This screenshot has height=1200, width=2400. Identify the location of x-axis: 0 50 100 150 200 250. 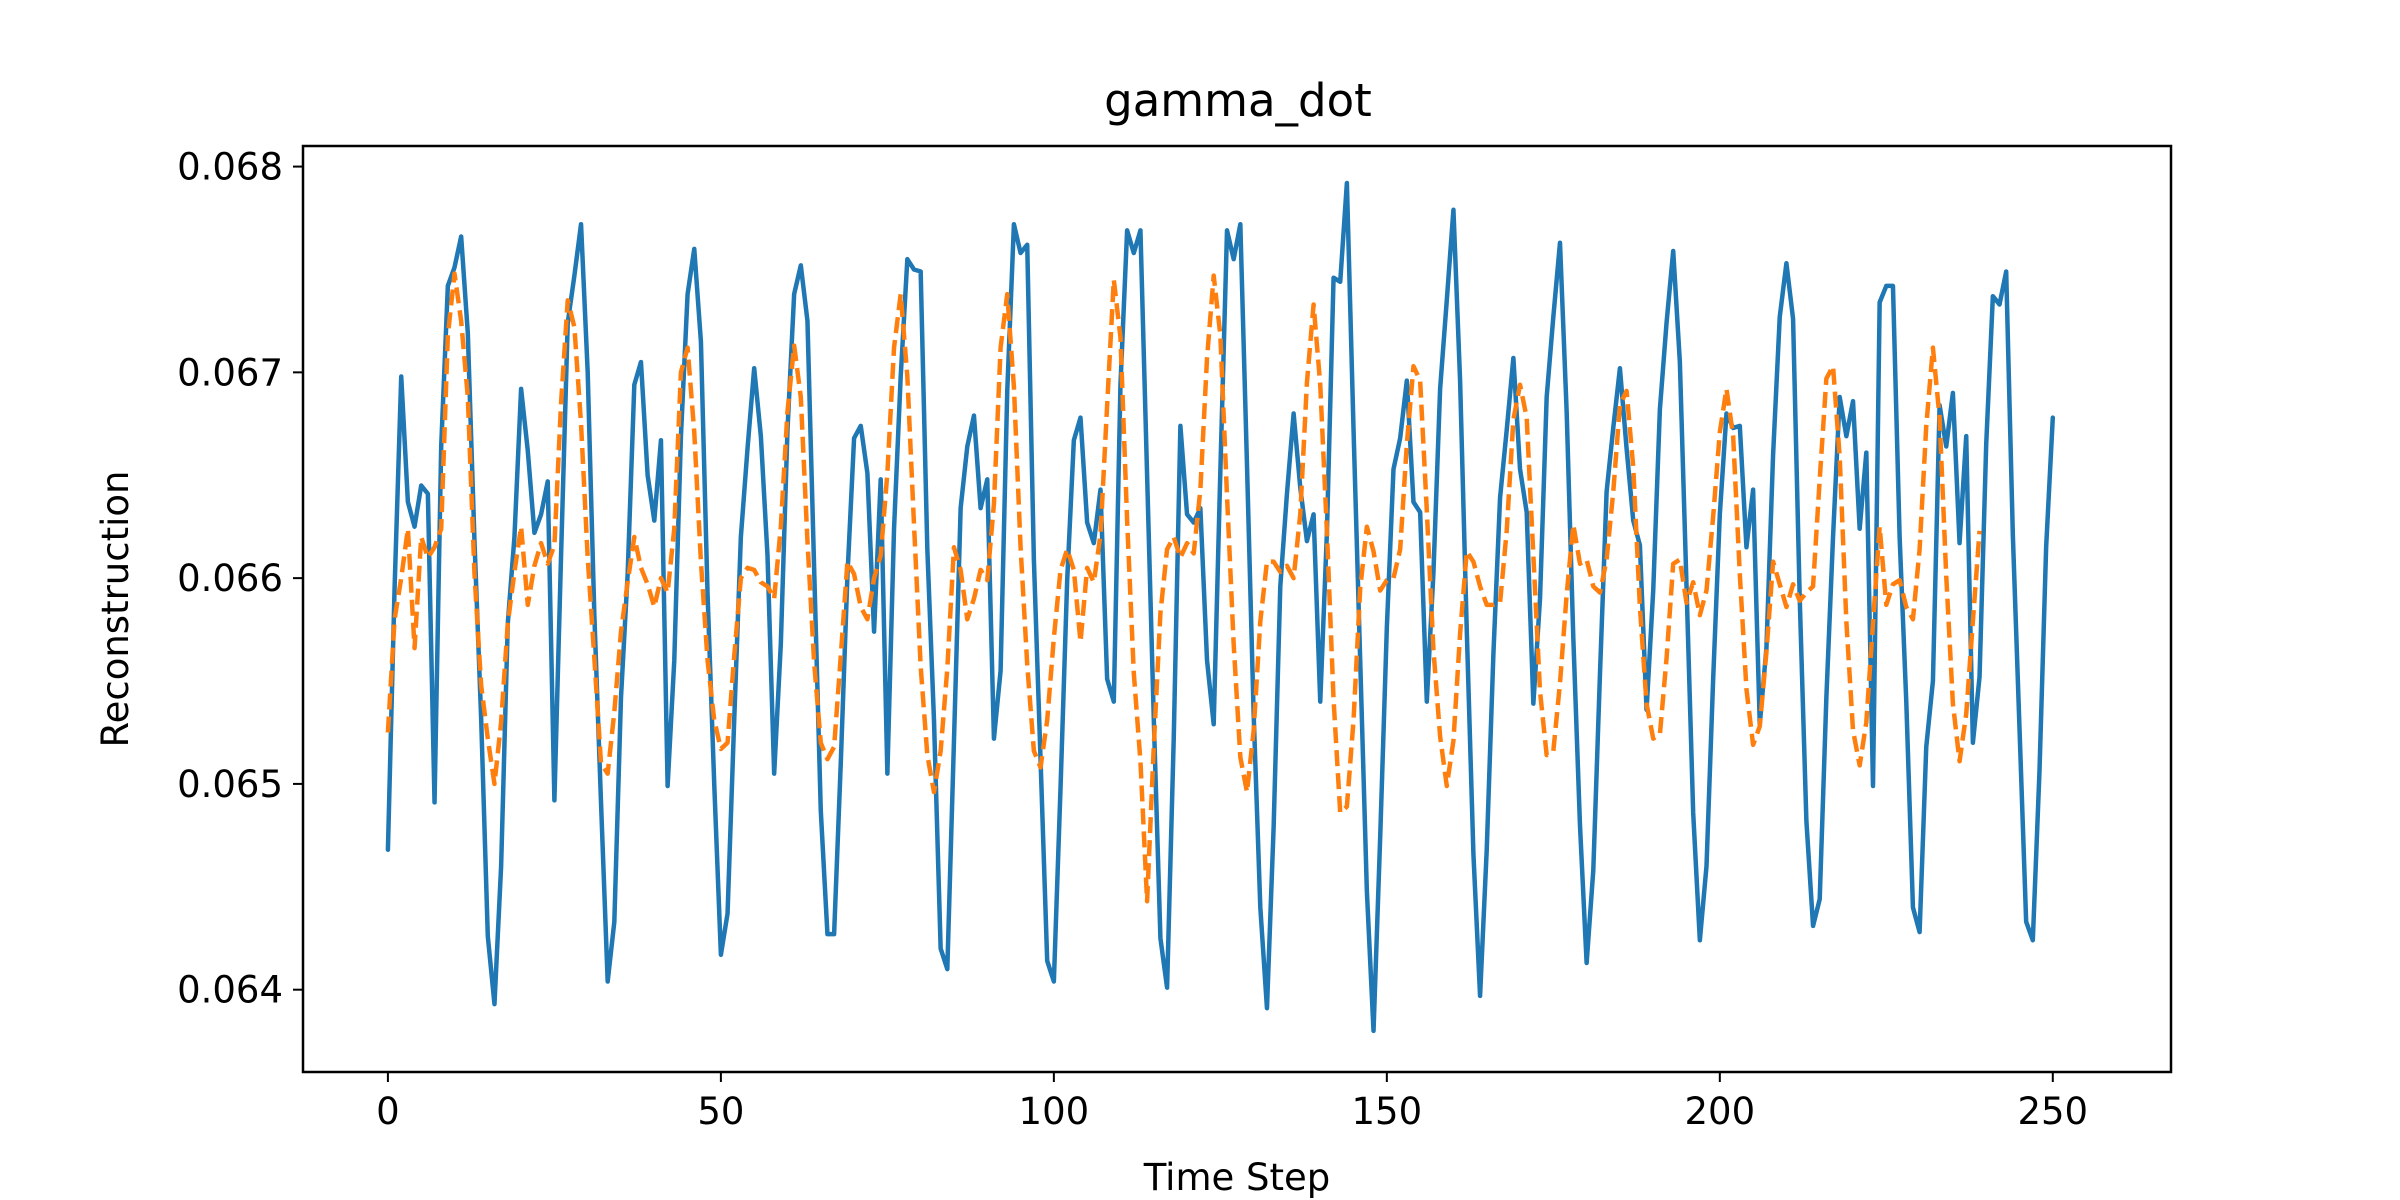
(1232, 1102).